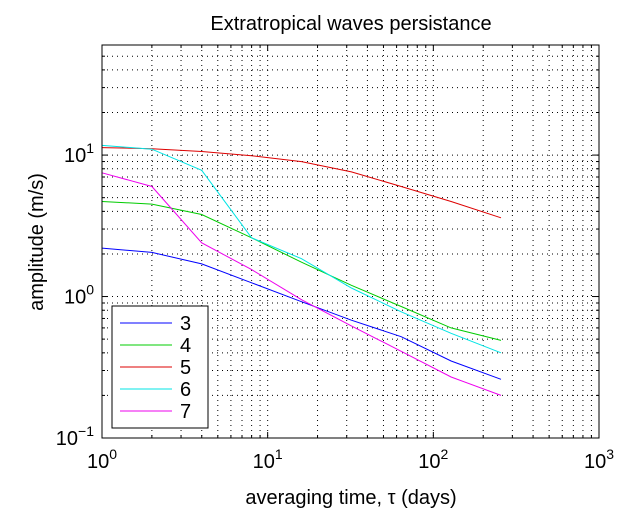 This screenshot has height=519, width=620. Describe the element at coordinates (75, 436) in the screenshot. I see `y-tick-label: 10⁻¹` at that location.